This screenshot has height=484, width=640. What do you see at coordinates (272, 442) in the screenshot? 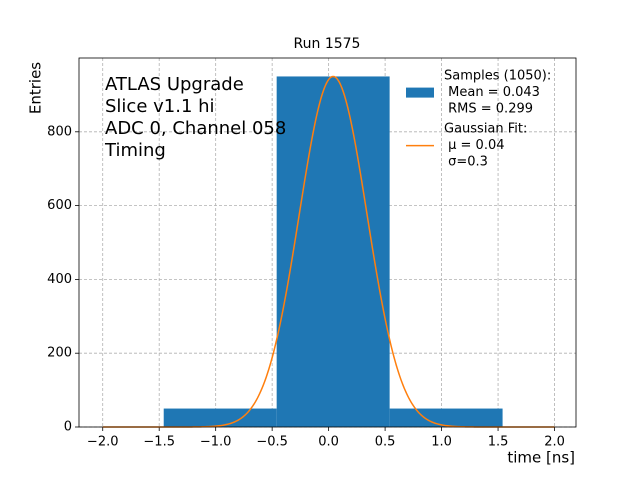
I see `x-tick-label: −0.5` at bounding box center [272, 442].